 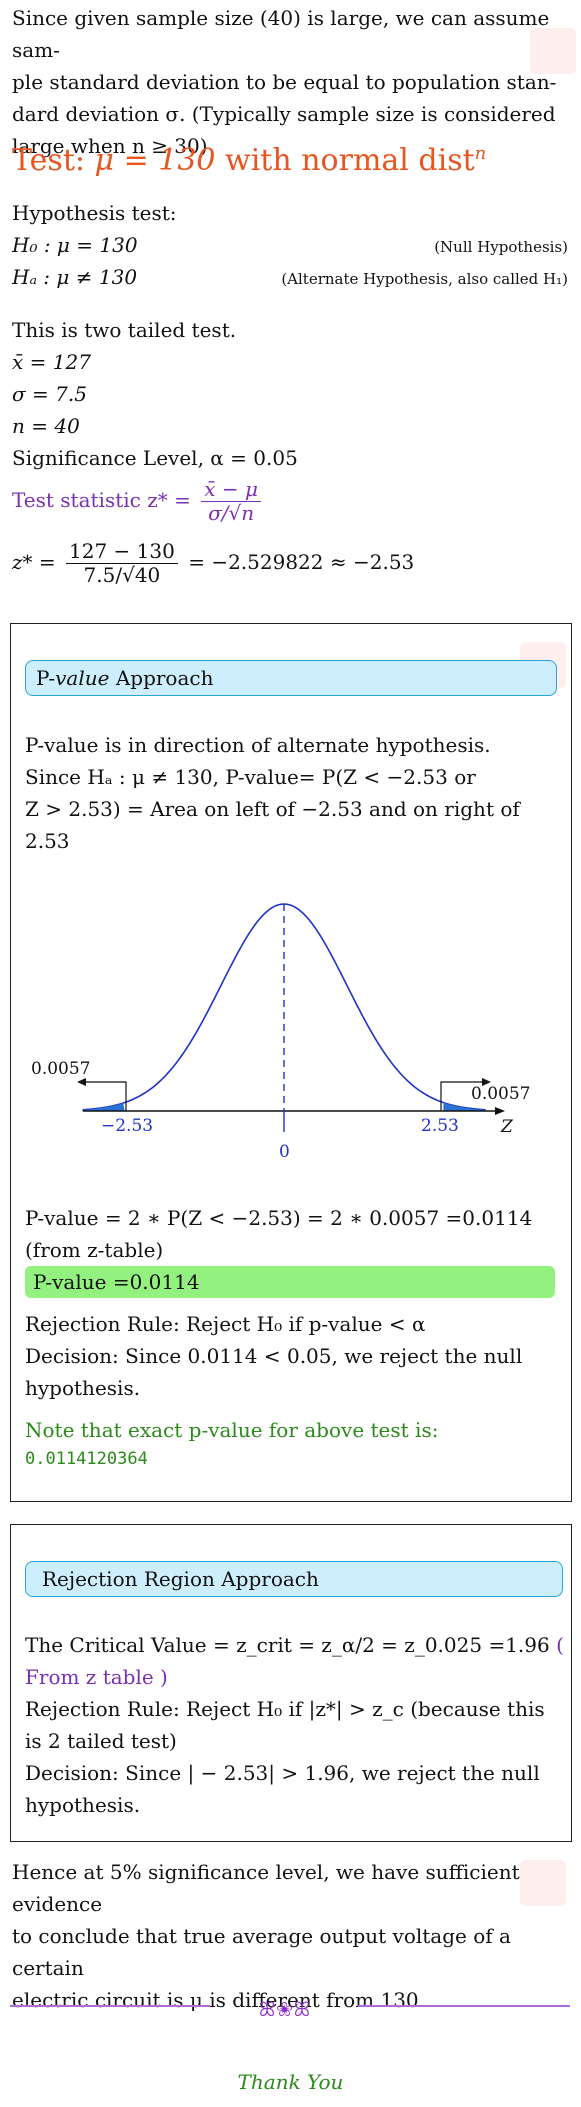 What do you see at coordinates (49, 394) in the screenshot?
I see `sigma-value: σ = 7.5` at bounding box center [49, 394].